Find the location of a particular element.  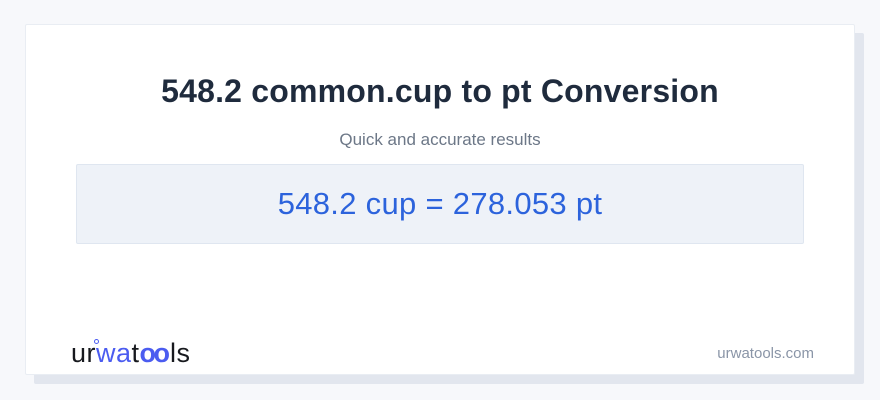

logo-glasses-icon: oo is located at coordinates (155, 353).